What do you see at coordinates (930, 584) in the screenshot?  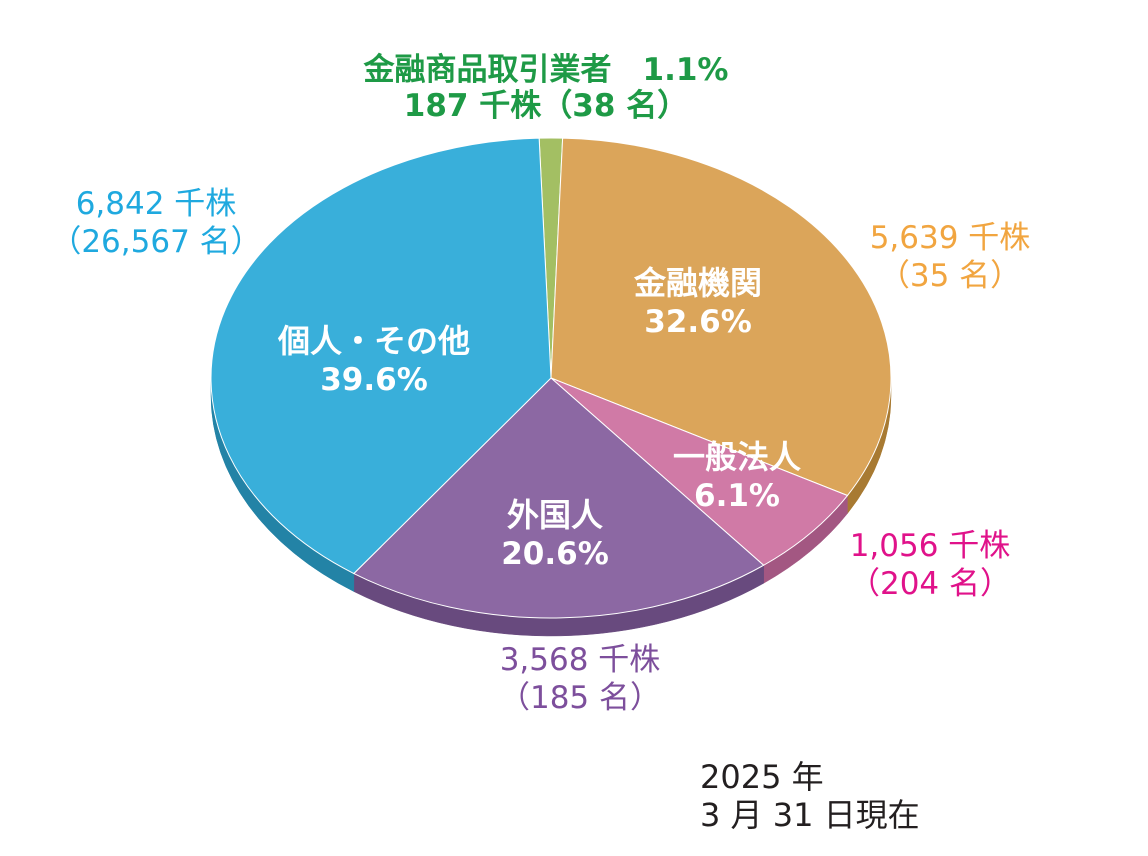 I see `slice-external-holders-2: （204 名）` at bounding box center [930, 584].